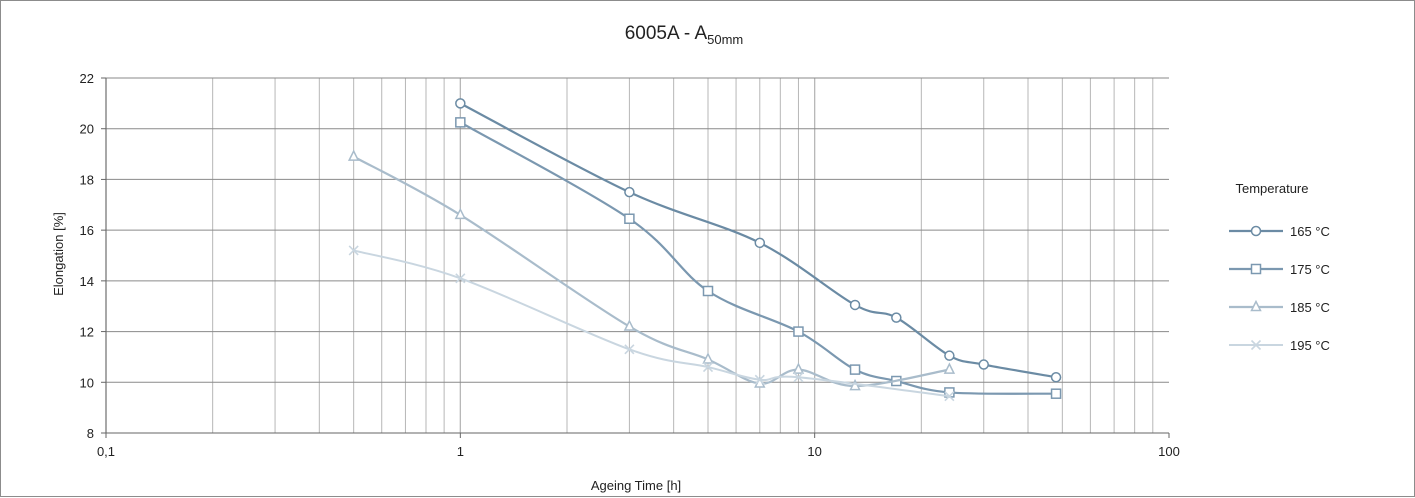 Image resolution: width=1415 pixels, height=498 pixels. Describe the element at coordinates (666, 33) in the screenshot. I see `chart-title-main: 6005A - A` at that location.